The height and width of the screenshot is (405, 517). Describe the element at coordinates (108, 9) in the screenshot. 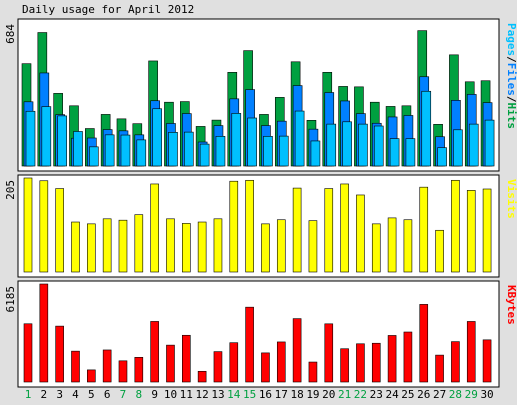

I see `chart-title: Daily usage for April 2012` at that location.